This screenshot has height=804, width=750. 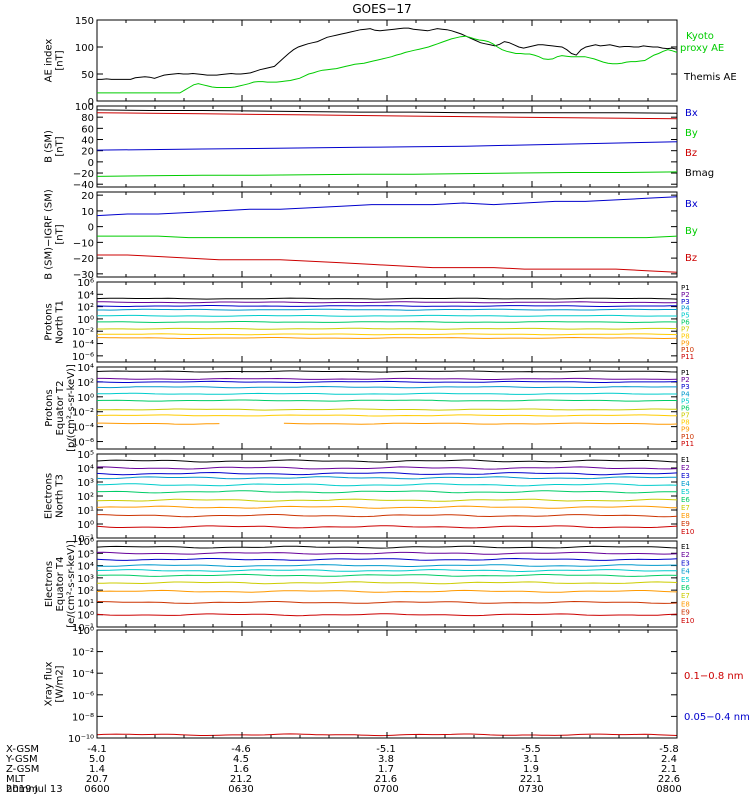 What do you see at coordinates (387, 468) in the screenshot?
I see `panel-6-series-e2` at bounding box center [387, 468].